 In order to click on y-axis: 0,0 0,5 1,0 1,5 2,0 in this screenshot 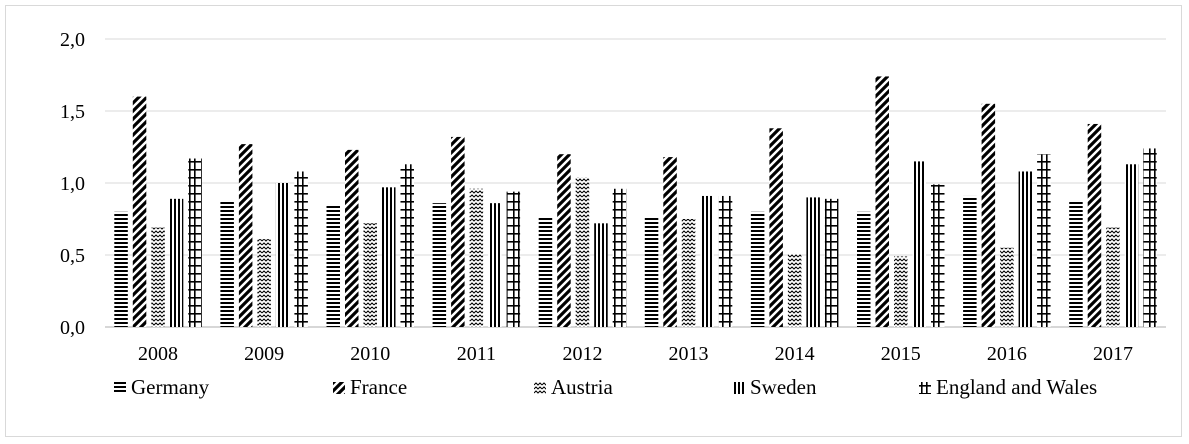, I will do `click(72, 184)`.